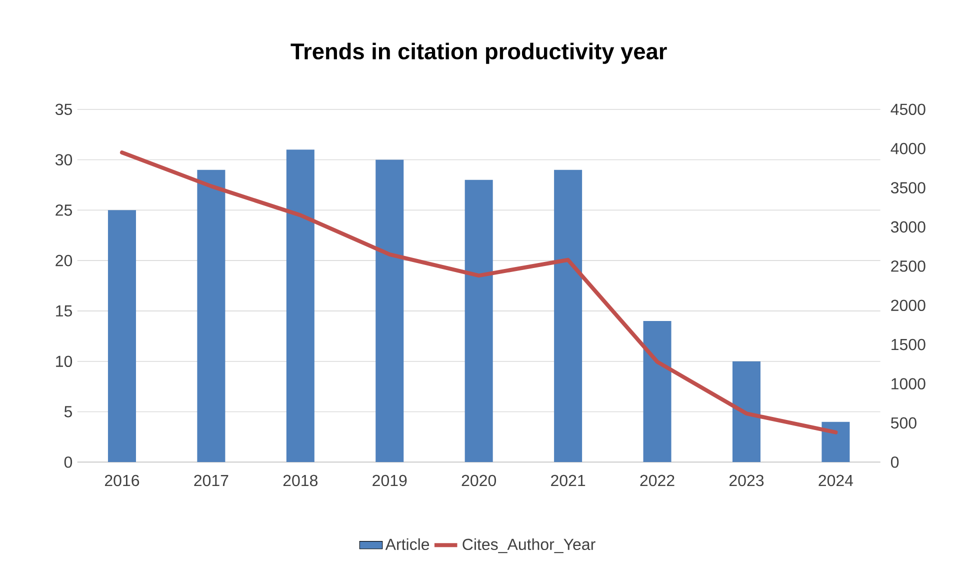  Describe the element at coordinates (63, 160) in the screenshot. I see `y-tick-label: 30` at that location.